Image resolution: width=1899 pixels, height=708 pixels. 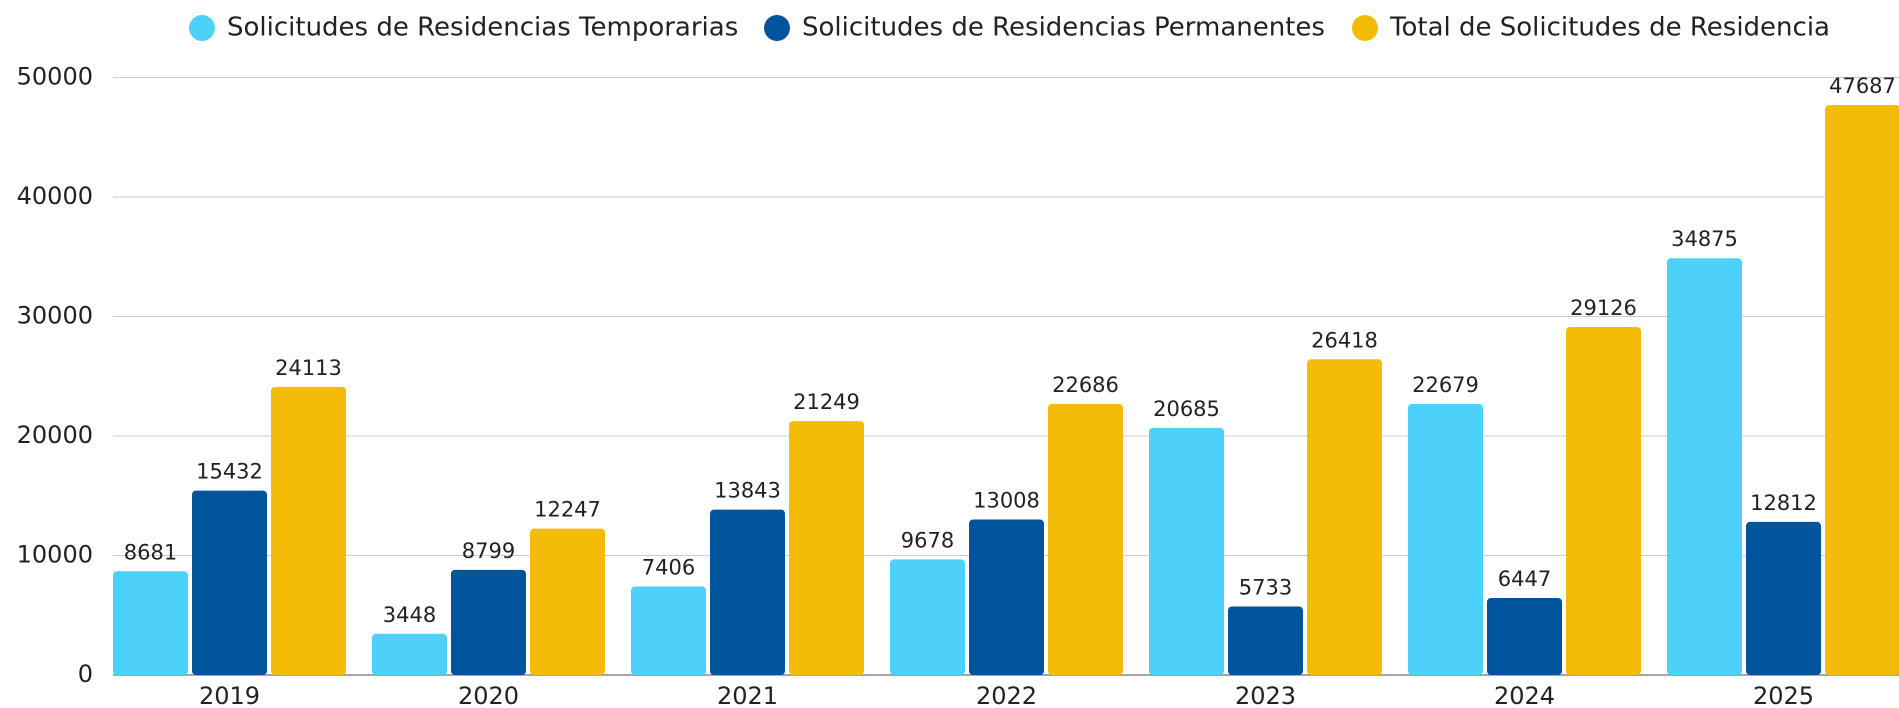 What do you see at coordinates (55, 435) in the screenshot?
I see `y-tick-label: 20000` at bounding box center [55, 435].